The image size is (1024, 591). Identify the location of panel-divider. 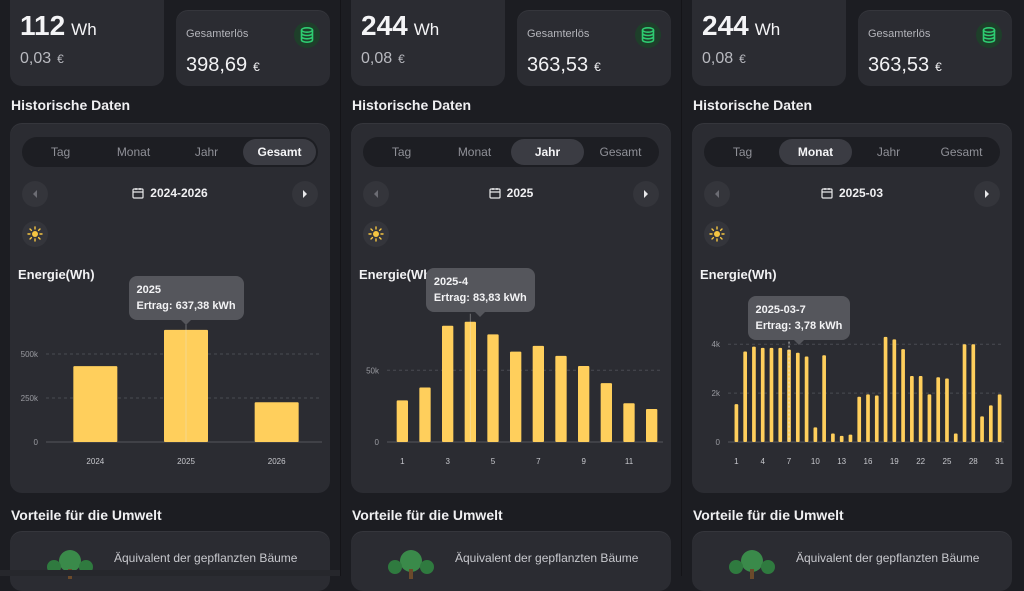
(681, 288).